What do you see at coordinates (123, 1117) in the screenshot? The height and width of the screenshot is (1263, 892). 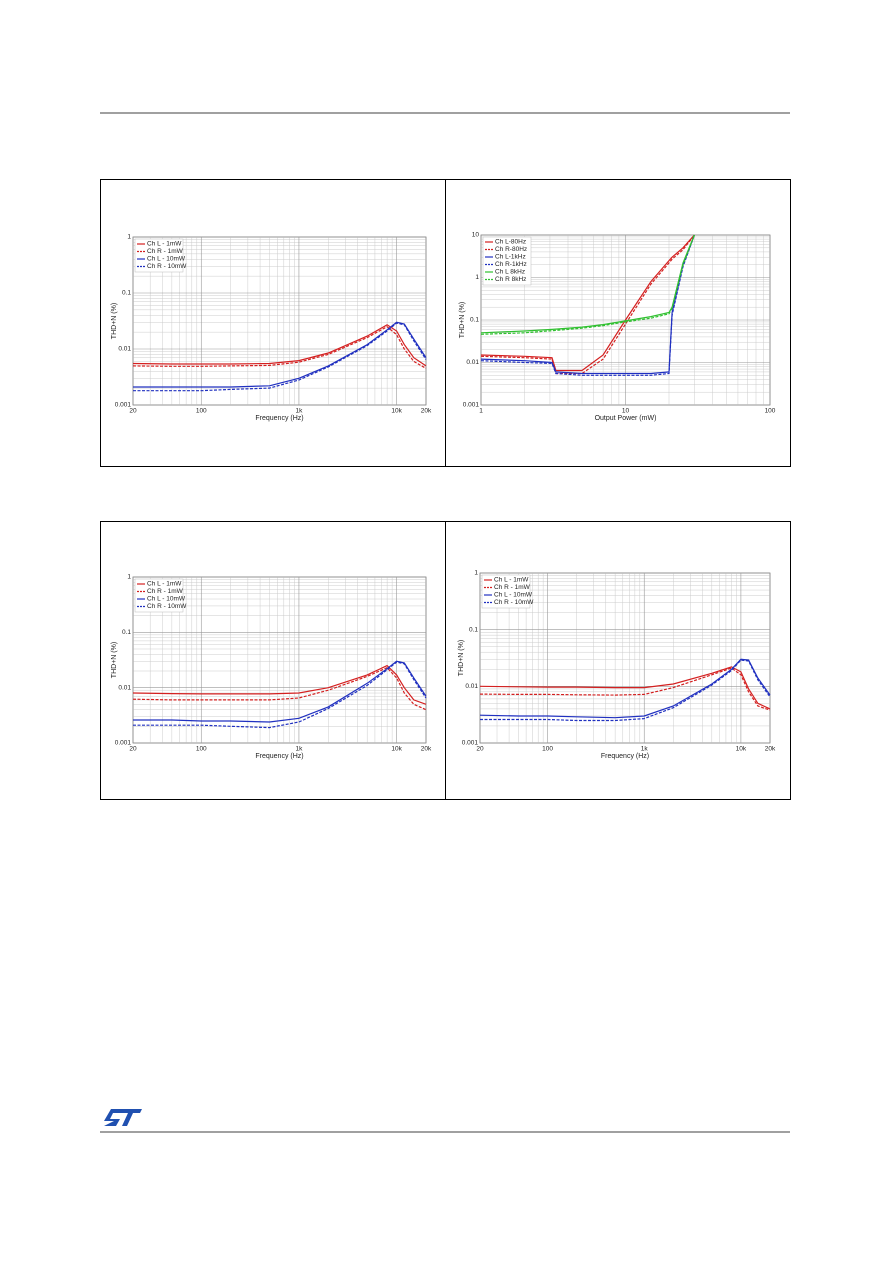 I see `st-logo` at bounding box center [123, 1117].